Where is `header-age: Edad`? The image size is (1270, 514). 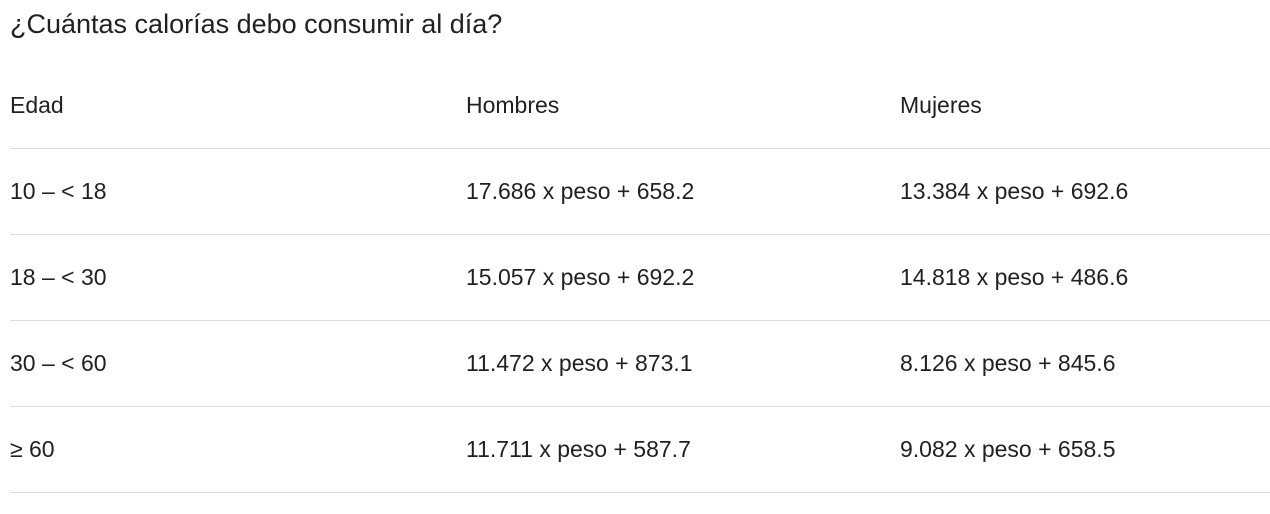
header-age: Edad is located at coordinates (37, 105).